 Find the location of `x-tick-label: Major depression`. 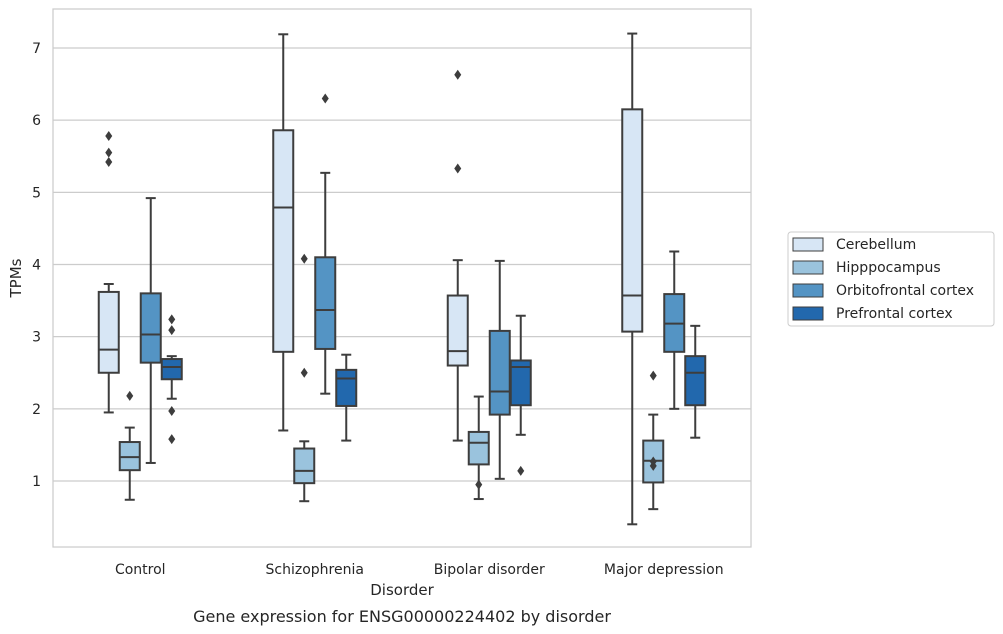

x-tick-label: Major depression is located at coordinates (664, 570).